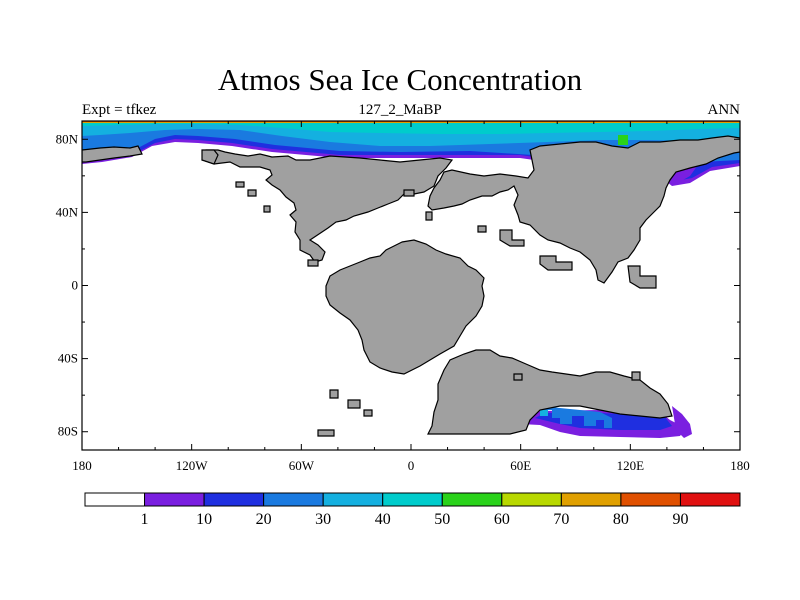 This screenshot has width=800, height=600. Describe the element at coordinates (67, 138) in the screenshot. I see `lat-tick-label: 80N` at that location.